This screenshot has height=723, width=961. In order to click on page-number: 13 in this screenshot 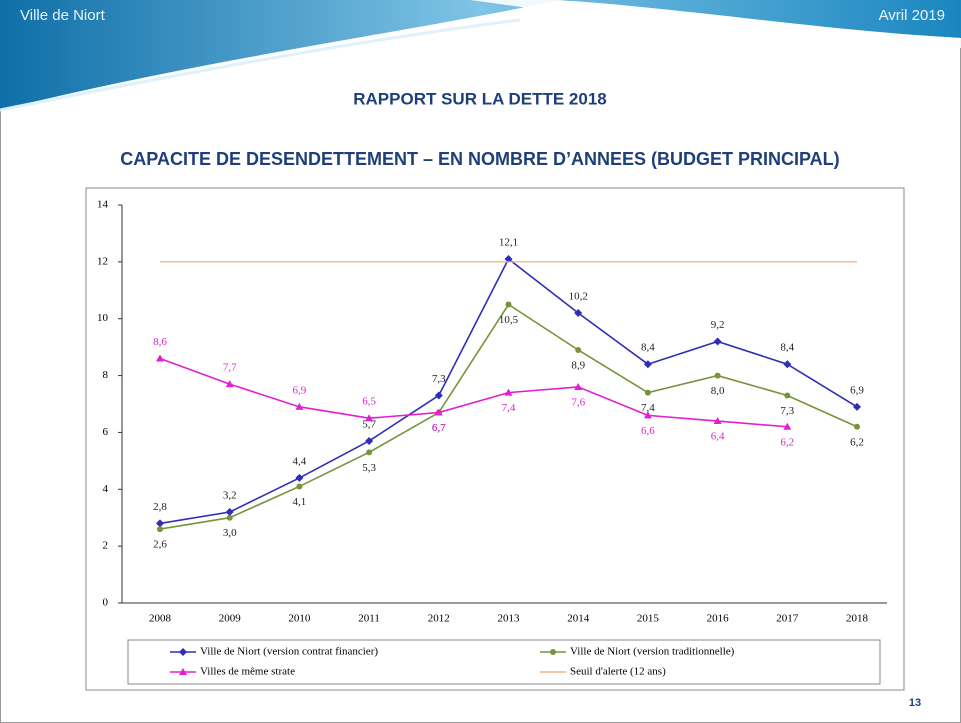, I will do `click(915, 703)`.